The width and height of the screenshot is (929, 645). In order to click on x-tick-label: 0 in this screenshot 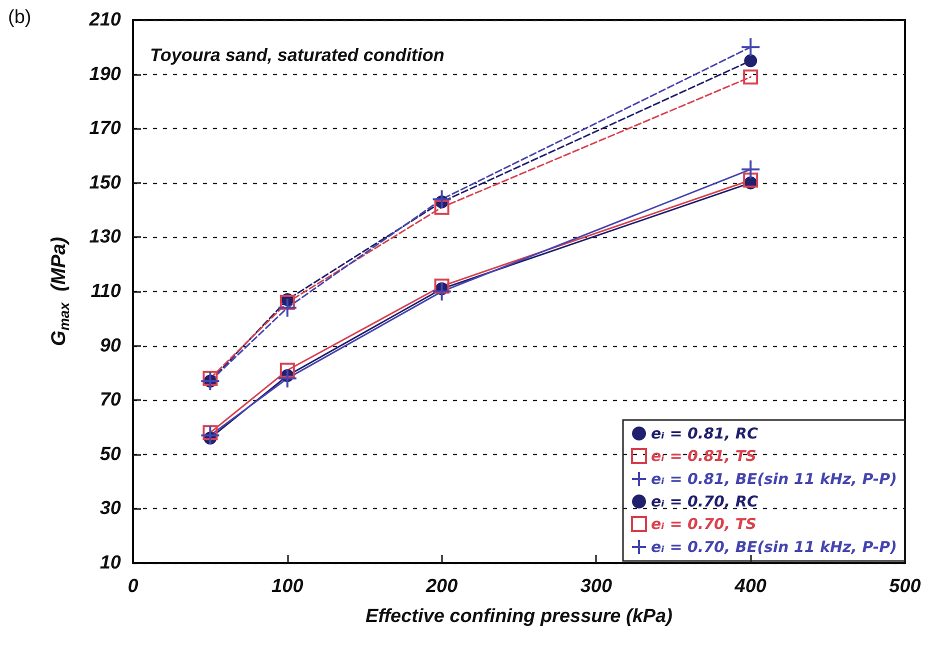, I will do `click(133, 586)`.